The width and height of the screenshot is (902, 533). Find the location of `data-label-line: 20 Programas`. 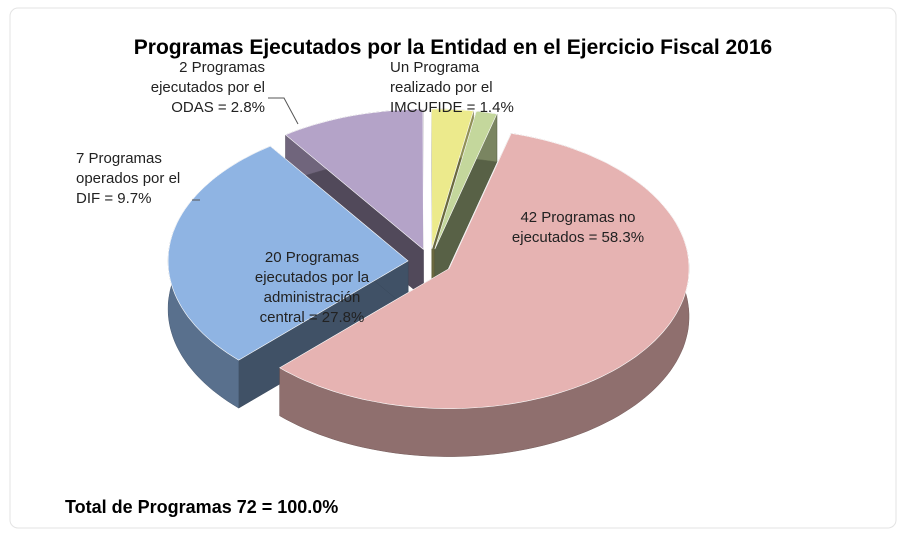

data-label-line: 20 Programas is located at coordinates (312, 257).